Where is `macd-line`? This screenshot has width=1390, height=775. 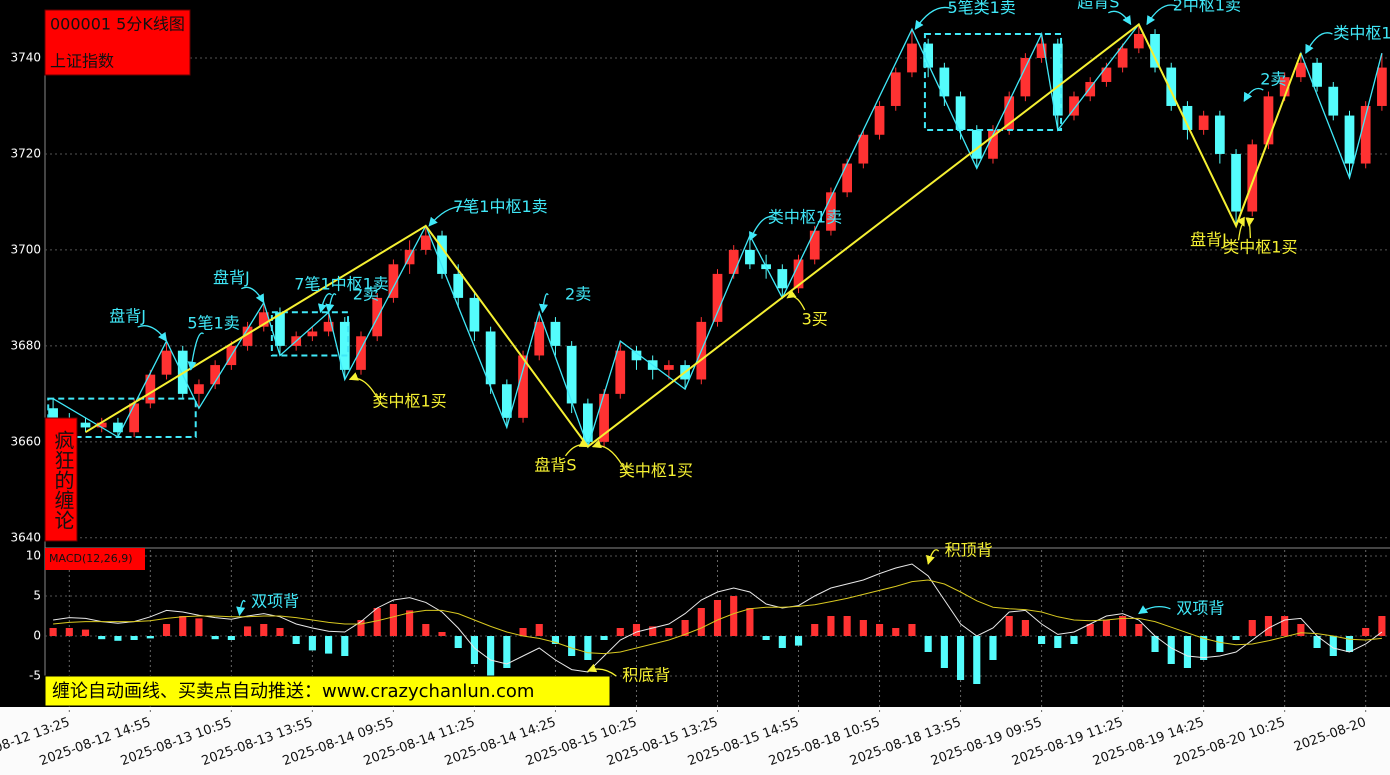
macd-line is located at coordinates (717, 617).